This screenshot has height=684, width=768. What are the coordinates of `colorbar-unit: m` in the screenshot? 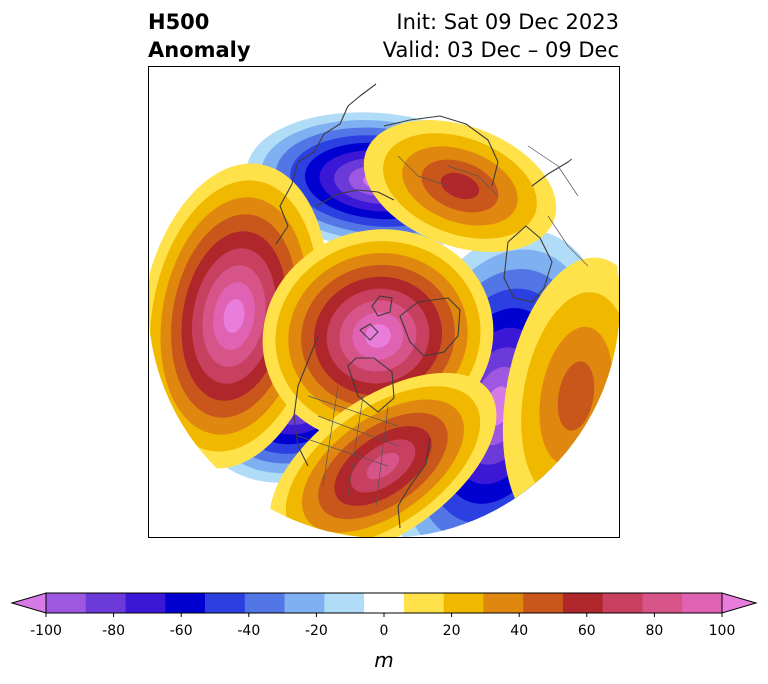 It's located at (383, 660).